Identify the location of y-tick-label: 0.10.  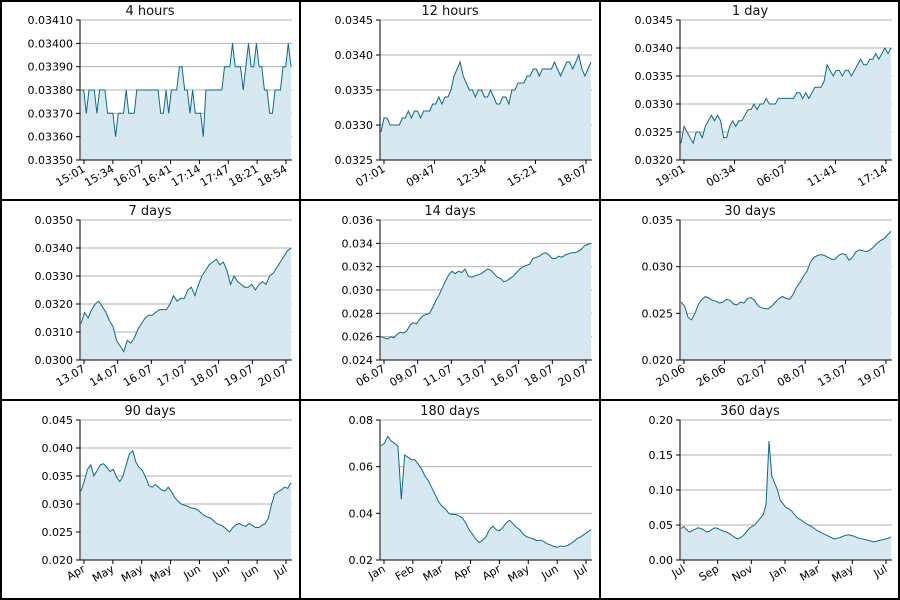
(661, 490).